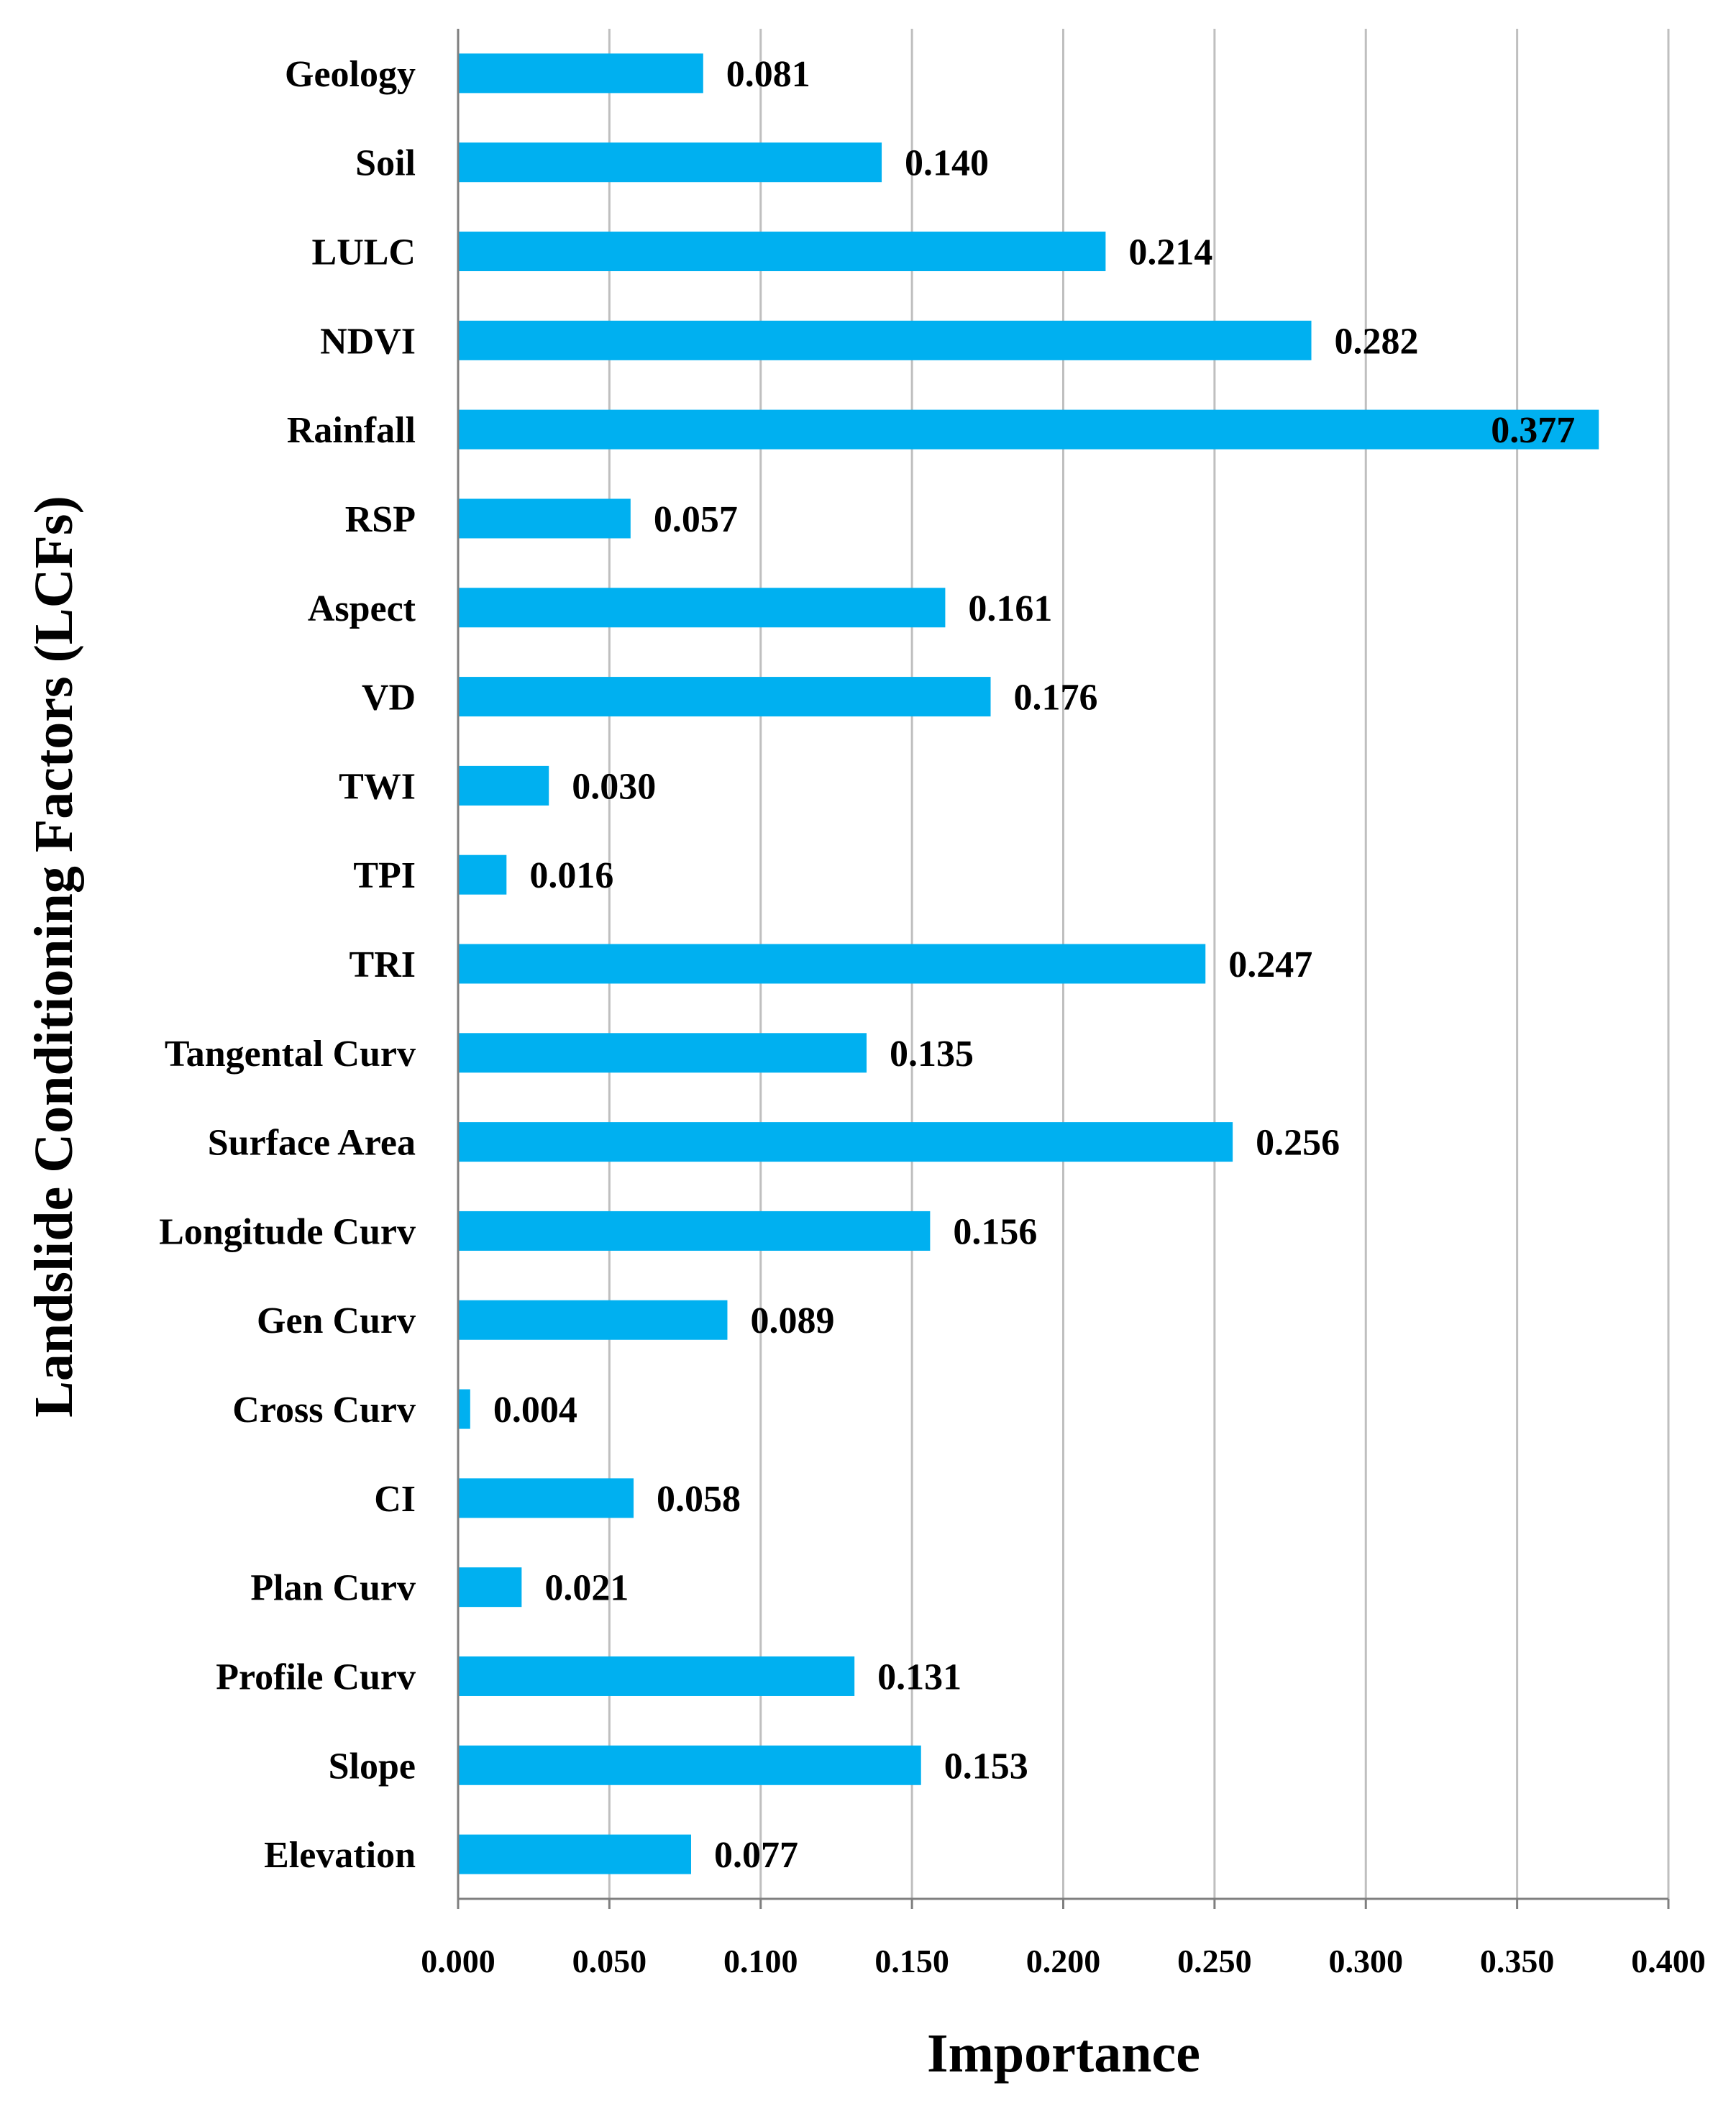 This screenshot has width=1736, height=2106. What do you see at coordinates (458, 1961) in the screenshot?
I see `x-tick-label: 0.000` at bounding box center [458, 1961].